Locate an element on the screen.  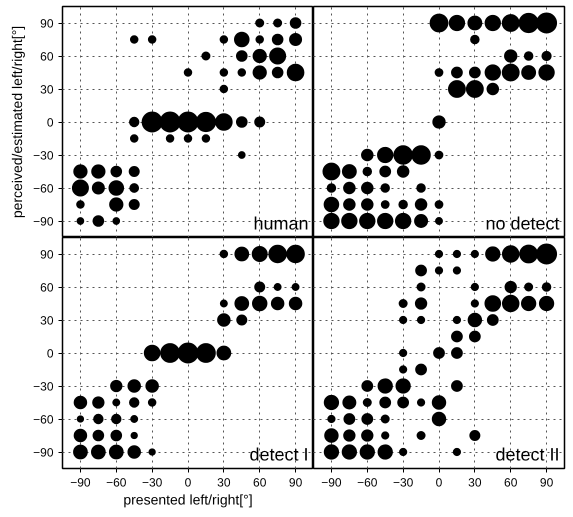
x-axis-title: presented left/right[°] is located at coordinates (188, 500).